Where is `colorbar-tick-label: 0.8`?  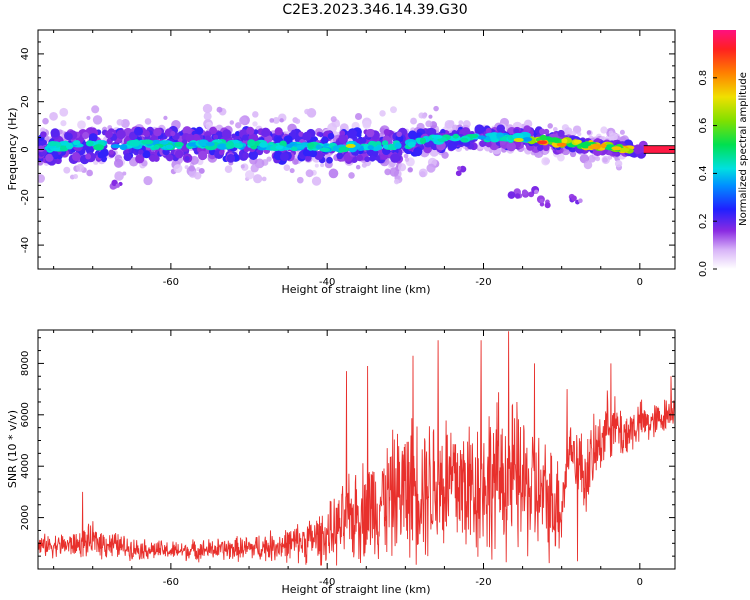
colorbar-tick-label: 0.8 is located at coordinates (703, 78).